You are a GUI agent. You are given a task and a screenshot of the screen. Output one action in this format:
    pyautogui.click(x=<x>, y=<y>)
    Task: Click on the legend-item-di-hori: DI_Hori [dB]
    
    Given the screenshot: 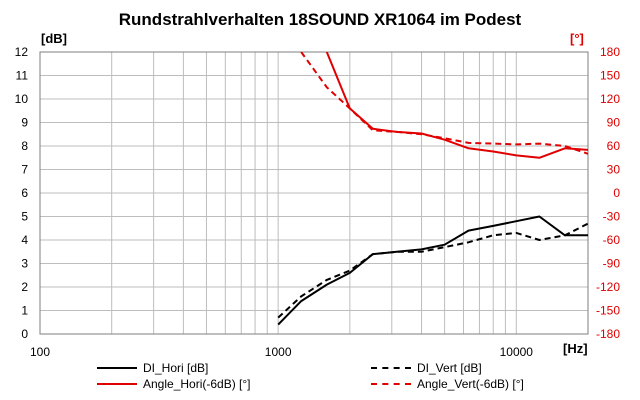 What is the action you would take?
    pyautogui.click(x=152, y=368)
    